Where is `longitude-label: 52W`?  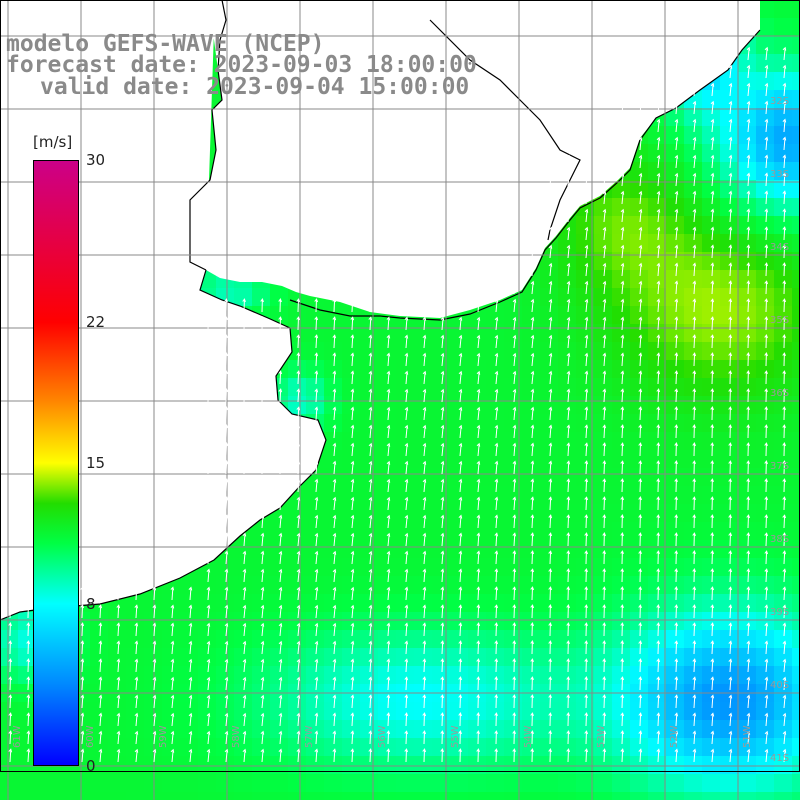 longitude-label: 52W is located at coordinates (674, 736).